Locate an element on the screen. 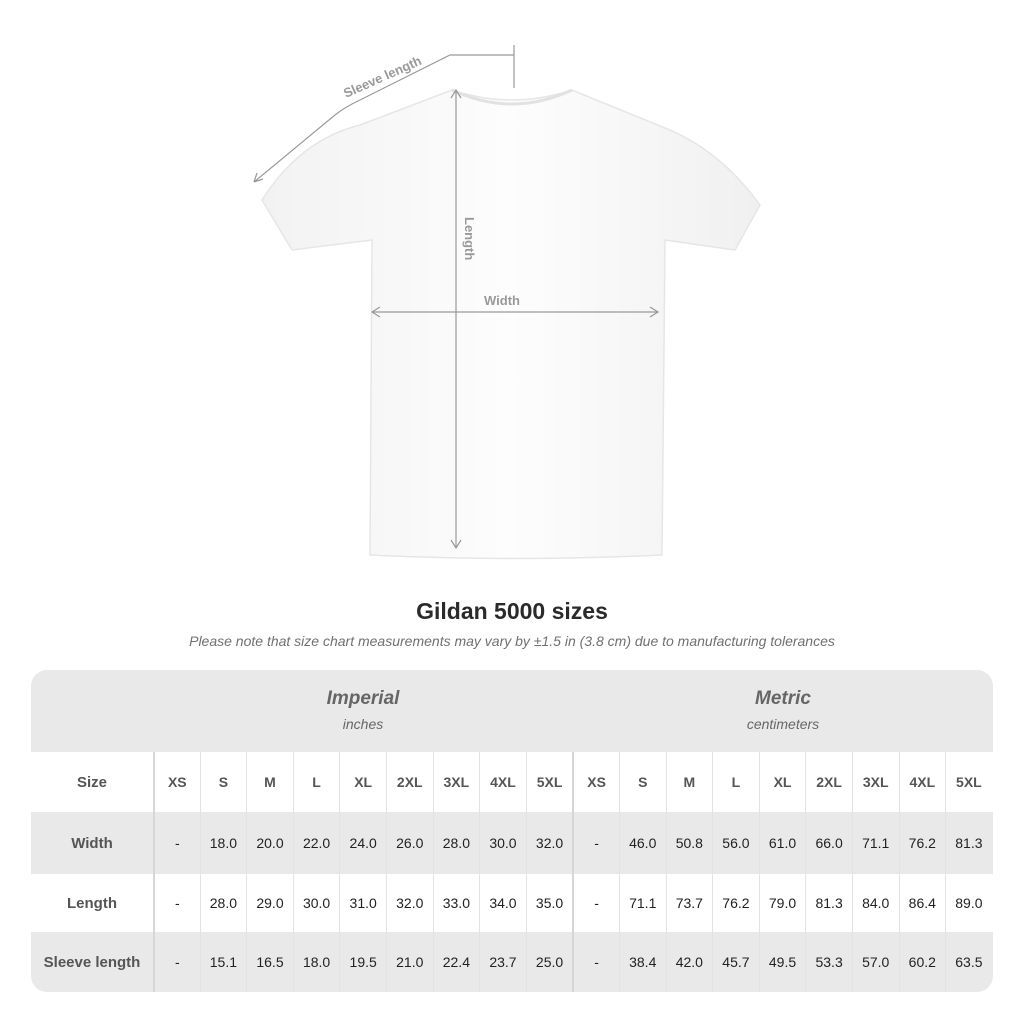  width-measure-line is located at coordinates (515, 312).